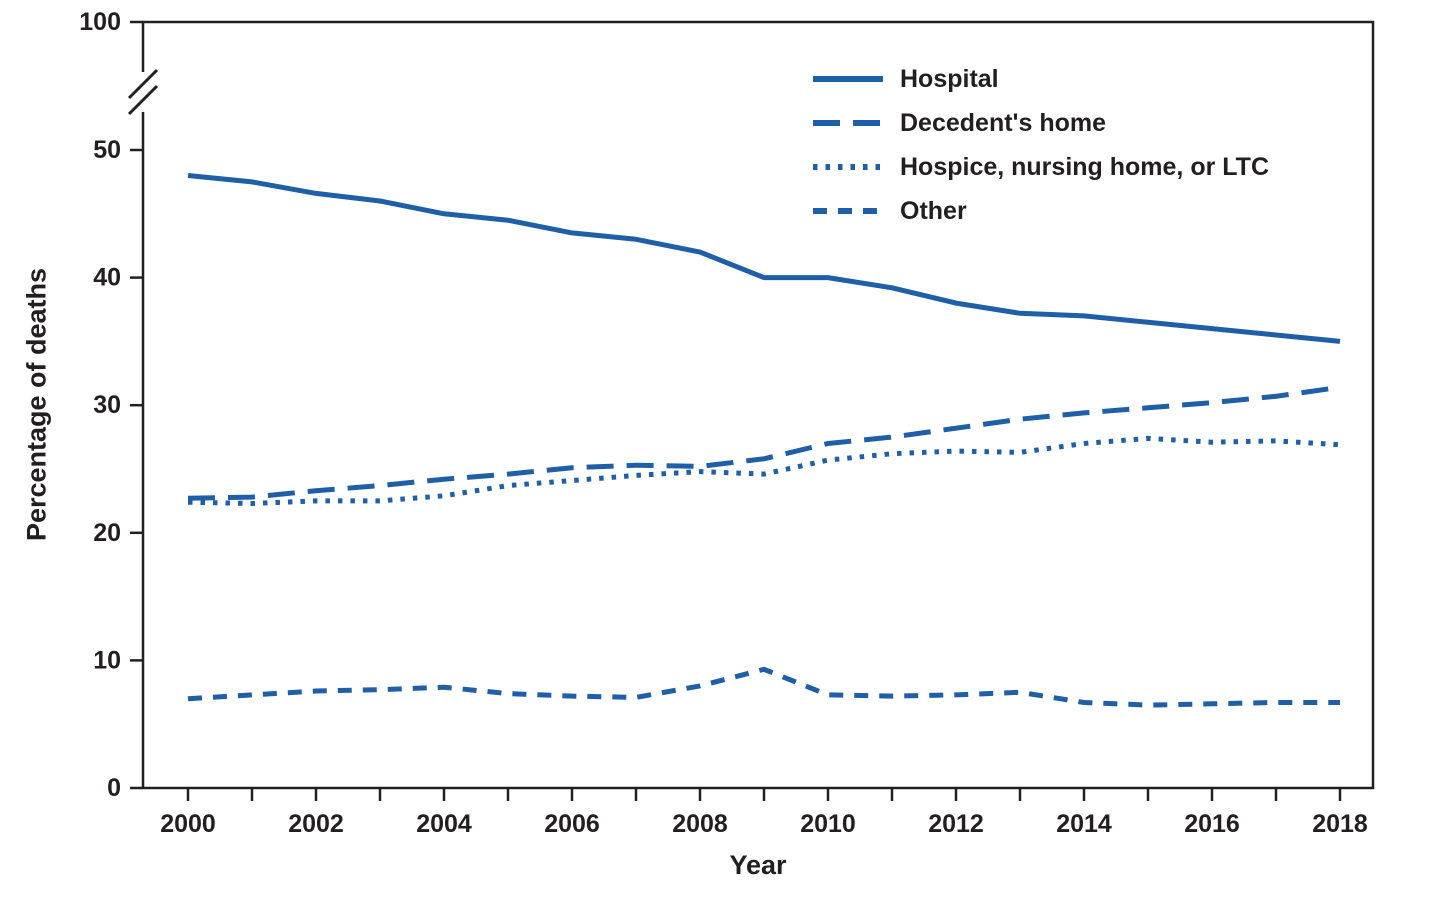 Image resolution: width=1447 pixels, height=898 pixels. Describe the element at coordinates (572, 824) in the screenshot. I see `x-tick-label: 2006` at that location.